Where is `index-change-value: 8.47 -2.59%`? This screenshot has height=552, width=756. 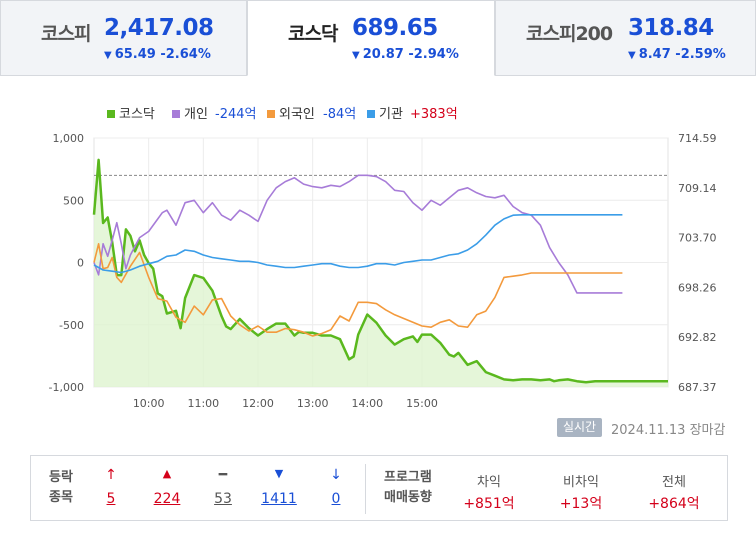 index-change-value: 8.47 -2.59% is located at coordinates (682, 54).